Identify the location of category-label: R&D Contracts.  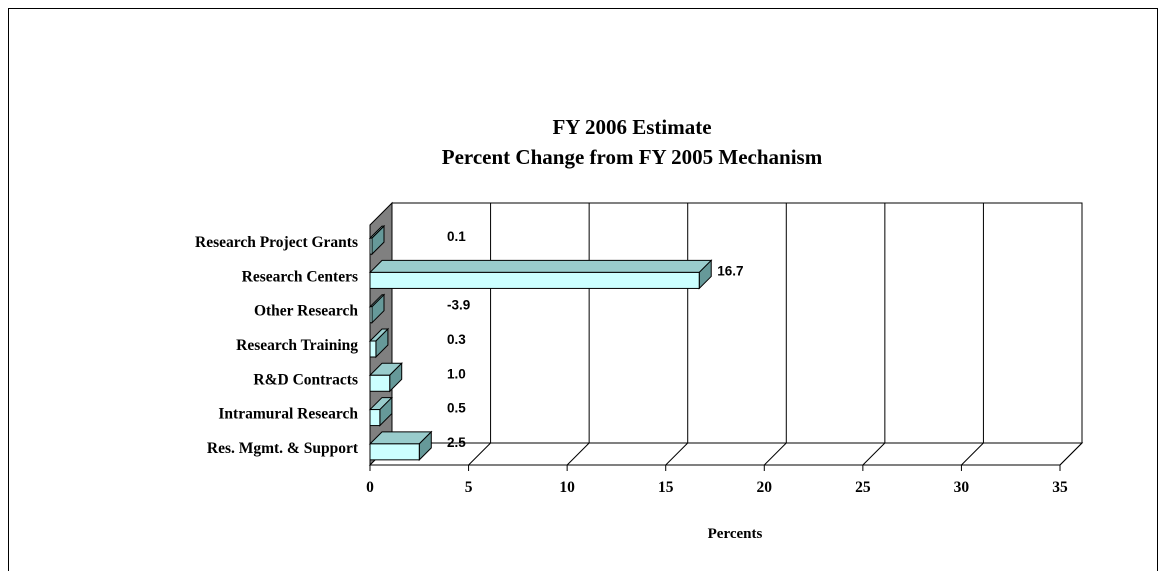
(305, 379).